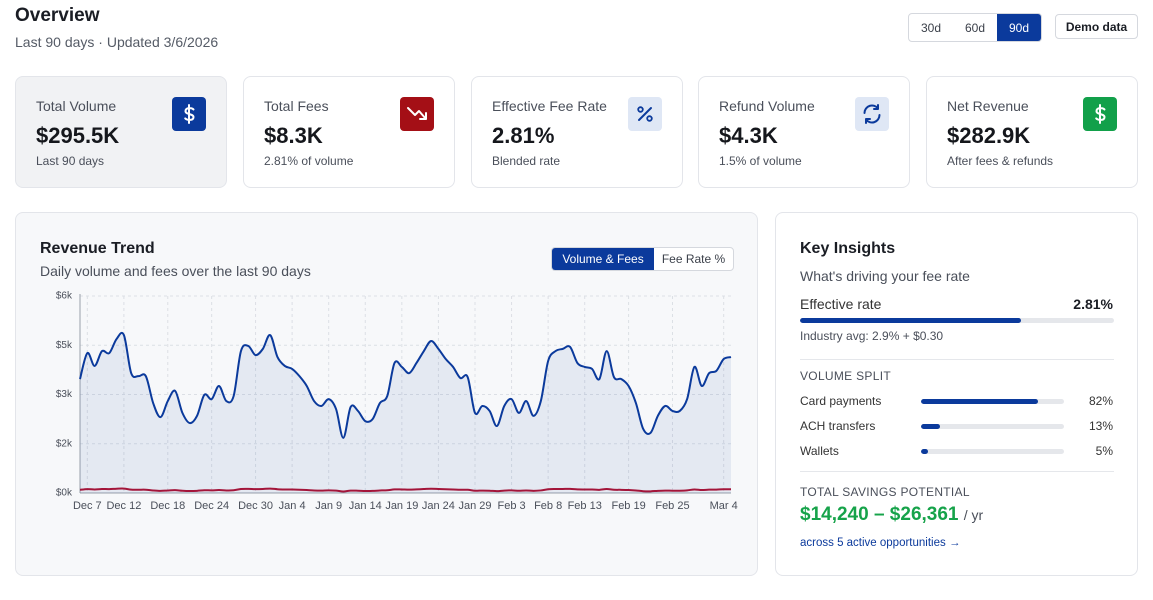 The height and width of the screenshot is (600, 1153). What do you see at coordinates (78, 135) in the screenshot?
I see `kpi-value: $295.5K` at bounding box center [78, 135].